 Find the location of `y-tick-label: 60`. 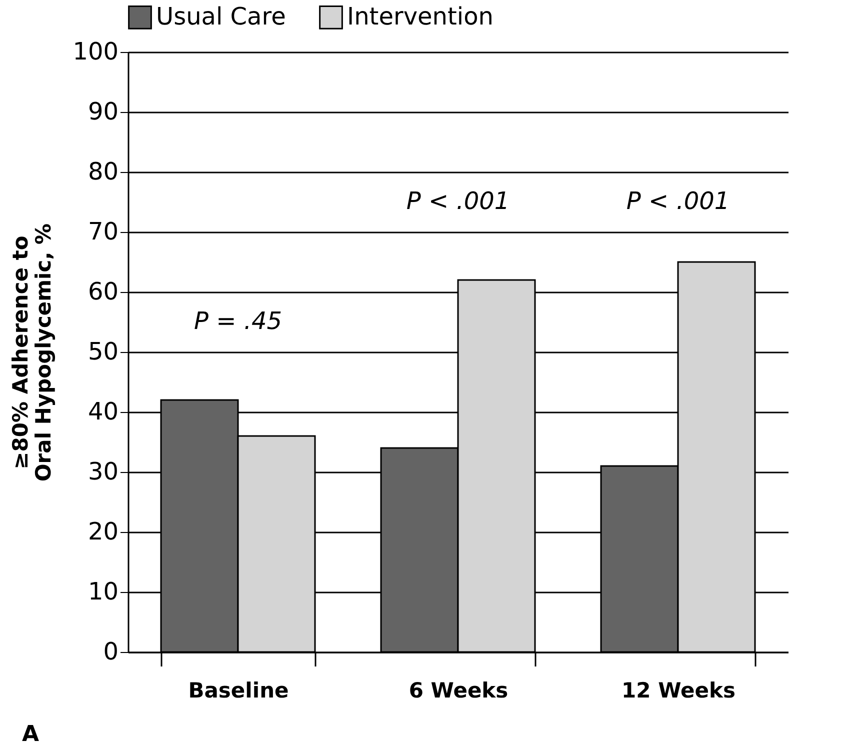

y-tick-label: 60 is located at coordinates (103, 292).